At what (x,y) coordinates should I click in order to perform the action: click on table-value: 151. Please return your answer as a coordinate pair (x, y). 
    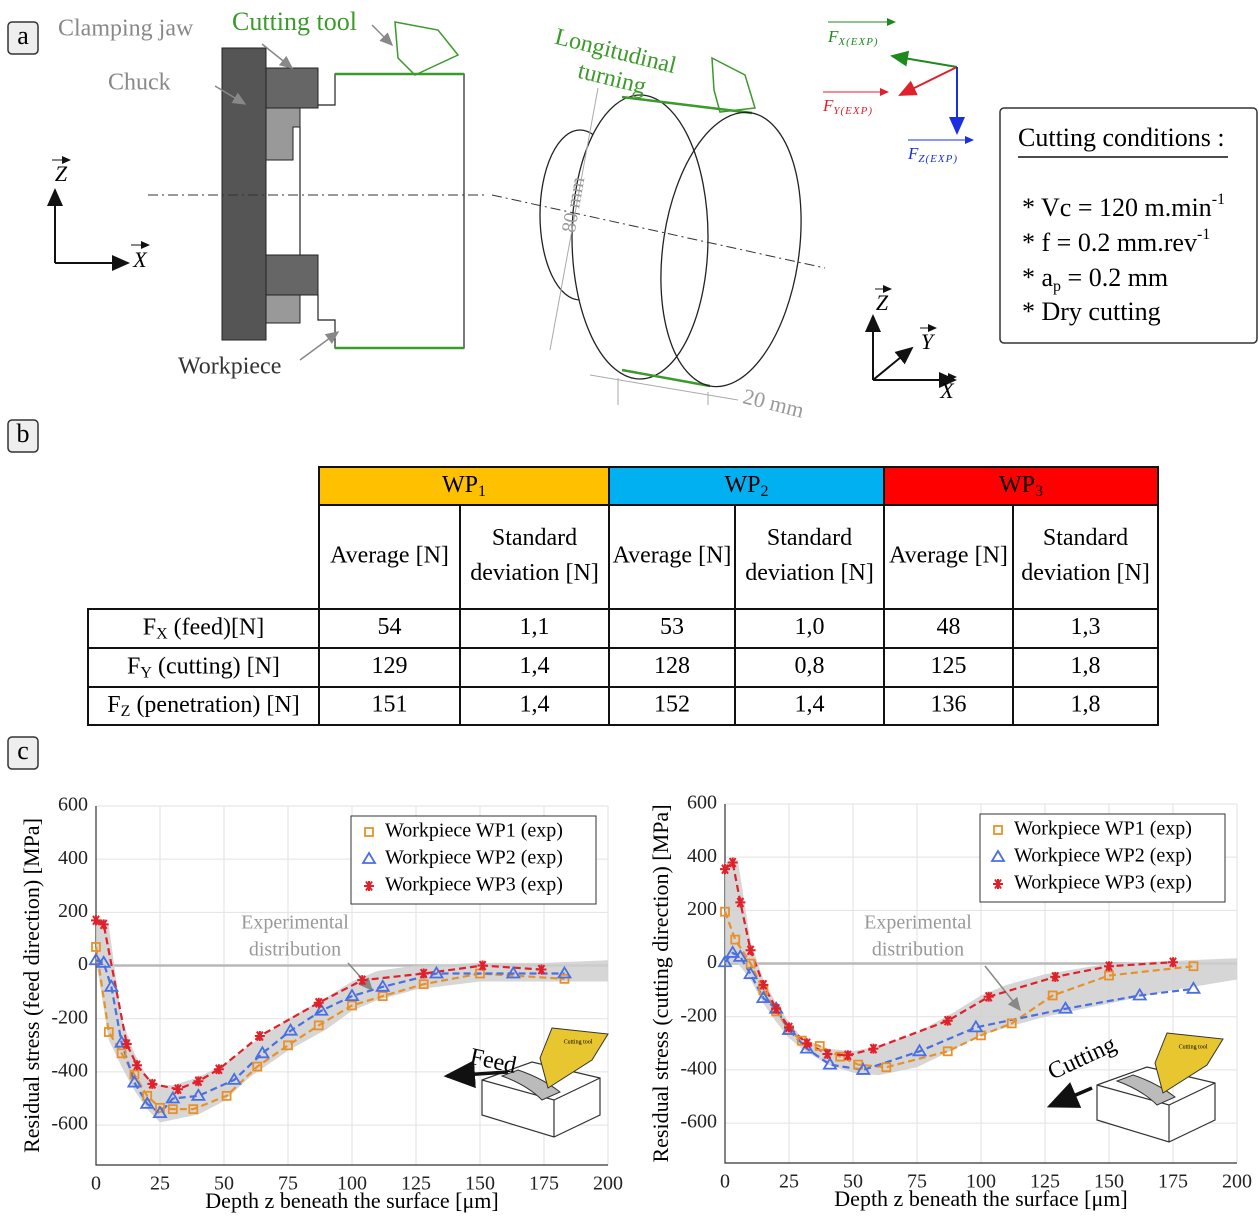
    Looking at the image, I should click on (390, 705).